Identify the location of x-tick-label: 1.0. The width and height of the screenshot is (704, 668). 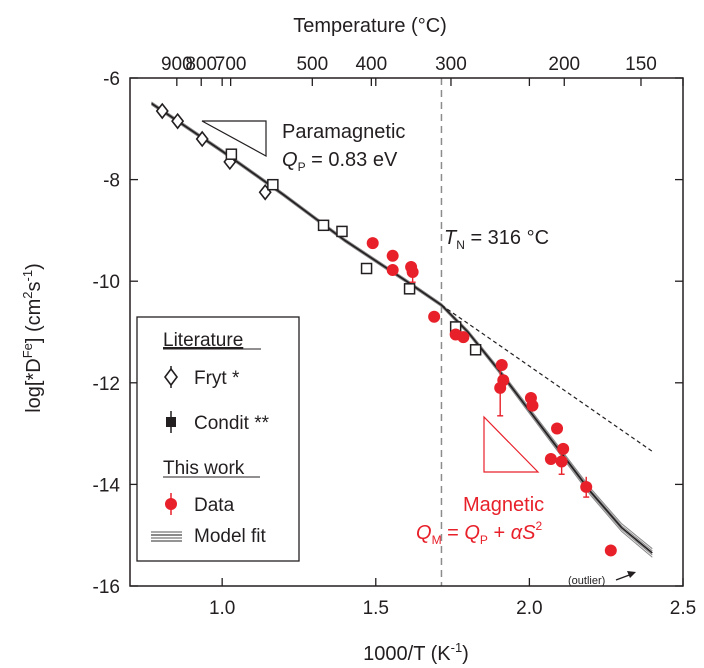
(222, 608).